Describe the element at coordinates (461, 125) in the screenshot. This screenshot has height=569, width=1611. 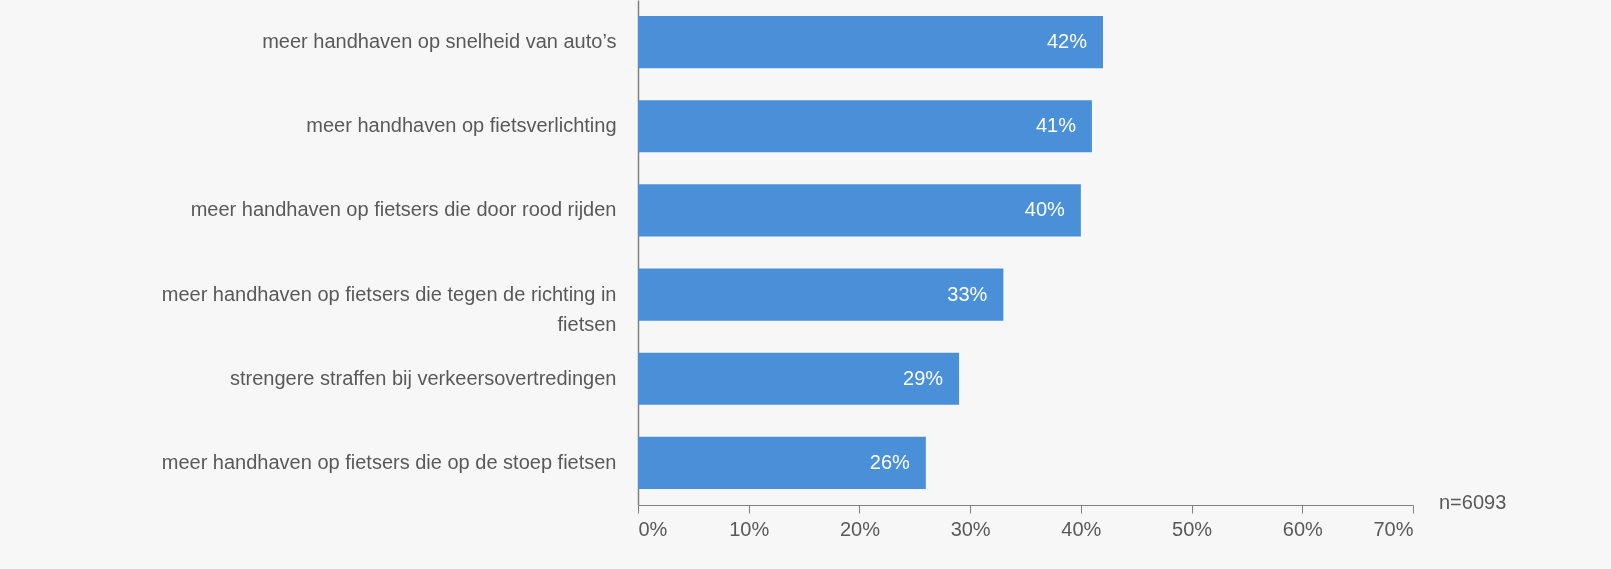
I see `y-tick-label: meer handhaven op fietsverlichting` at that location.